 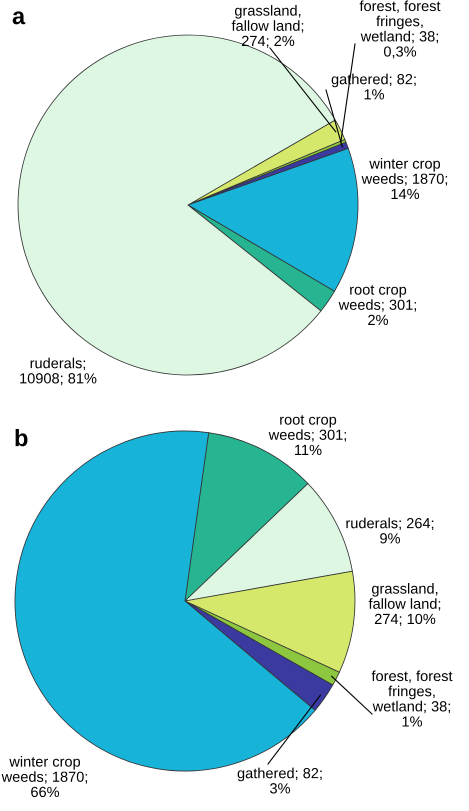 I want to click on chart-title: a, so click(x=19, y=17).